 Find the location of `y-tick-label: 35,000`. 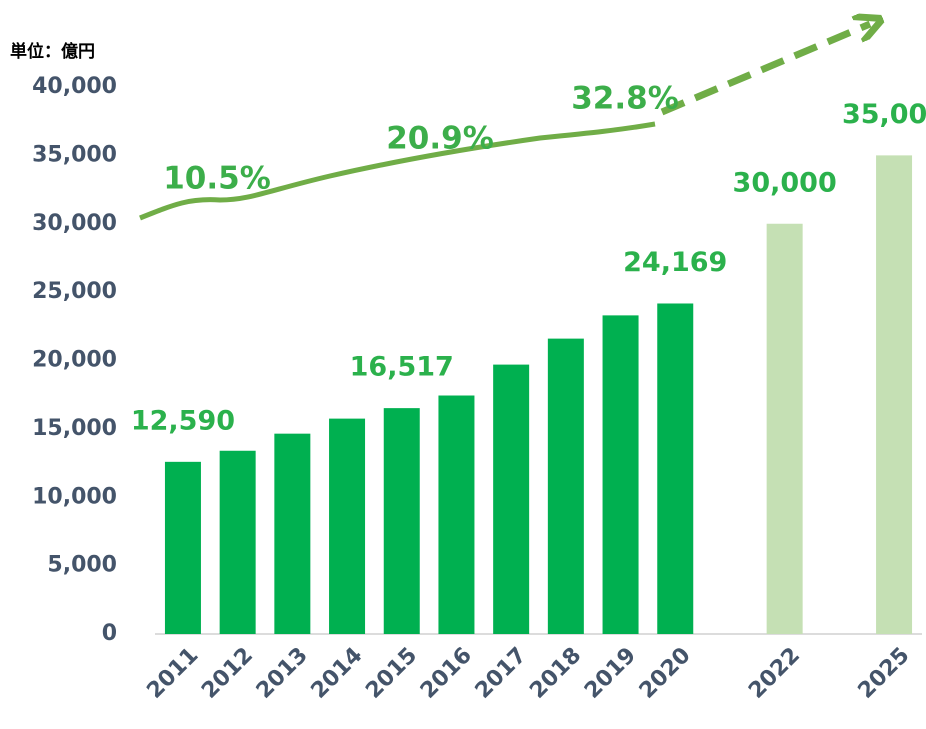

y-tick-label: 35,000 is located at coordinates (74, 154).